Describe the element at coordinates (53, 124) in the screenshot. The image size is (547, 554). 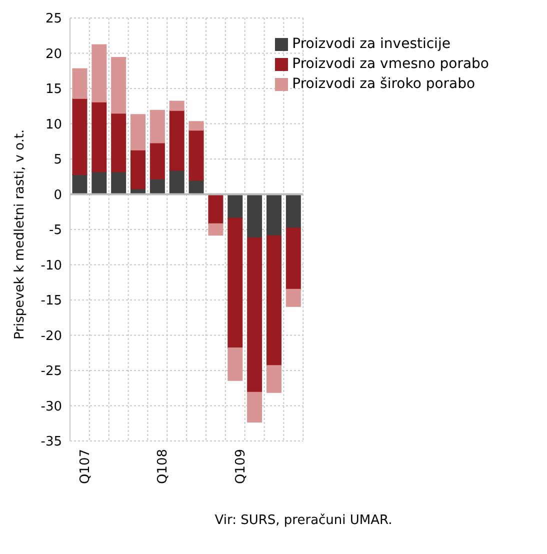
I see `y-tick-label: 10` at that location.